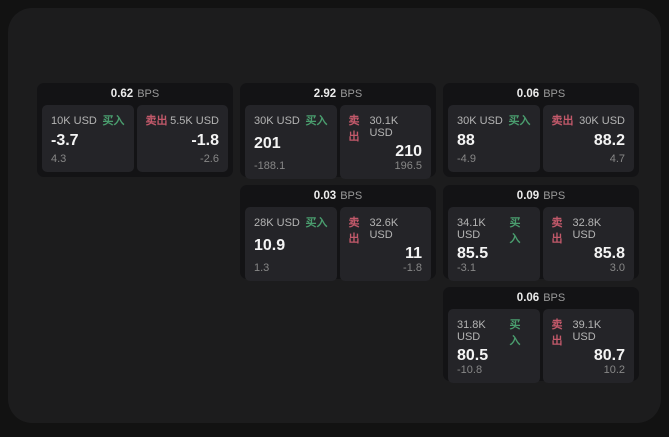 This screenshot has width=669, height=437. Describe the element at coordinates (614, 370) in the screenshot. I see `sell-sub-value: 10.2` at that location.